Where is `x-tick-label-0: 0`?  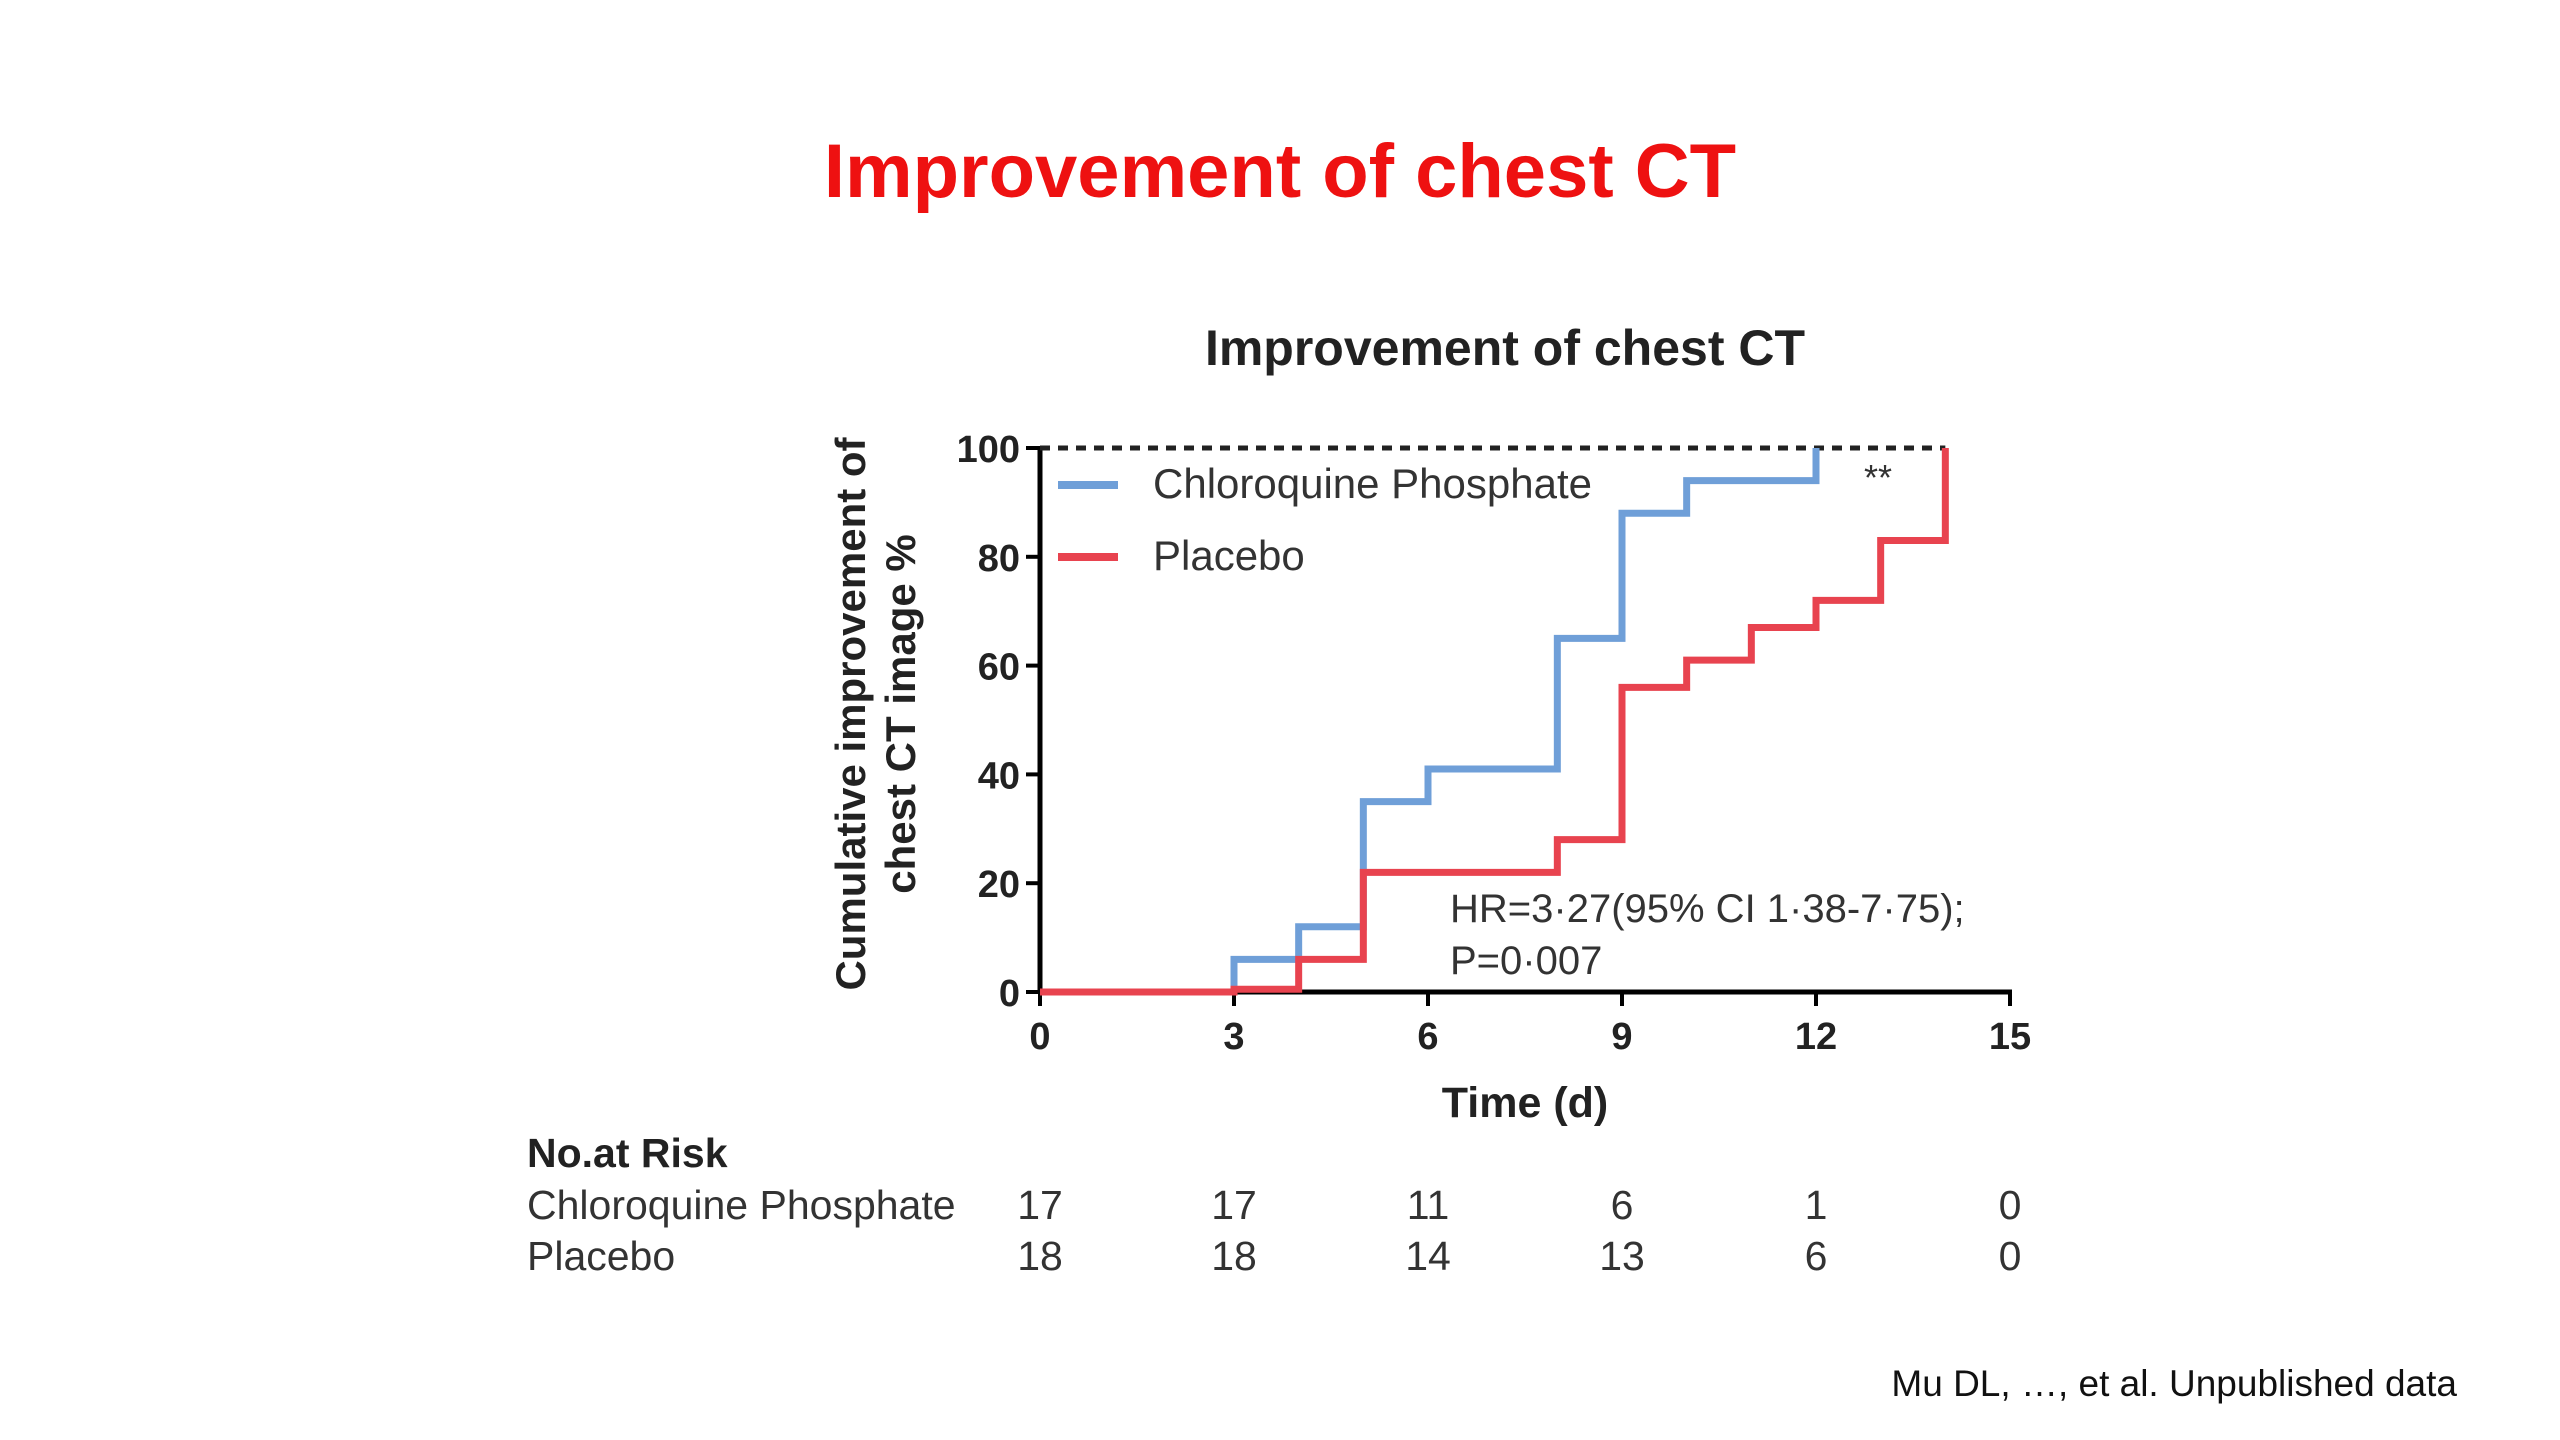
x-tick-label-0: 0 is located at coordinates (1039, 1037).